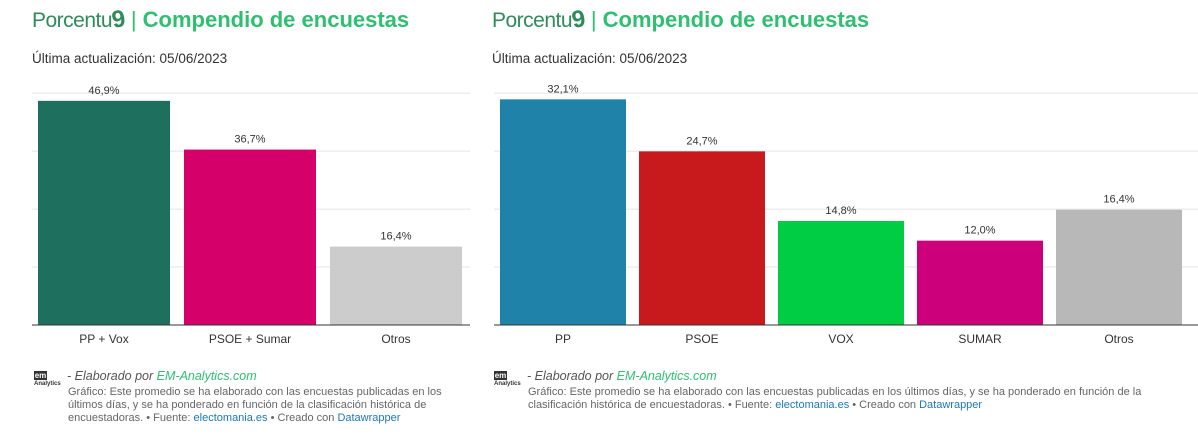  Describe the element at coordinates (701, 339) in the screenshot. I see `category-label: PSOE` at that location.